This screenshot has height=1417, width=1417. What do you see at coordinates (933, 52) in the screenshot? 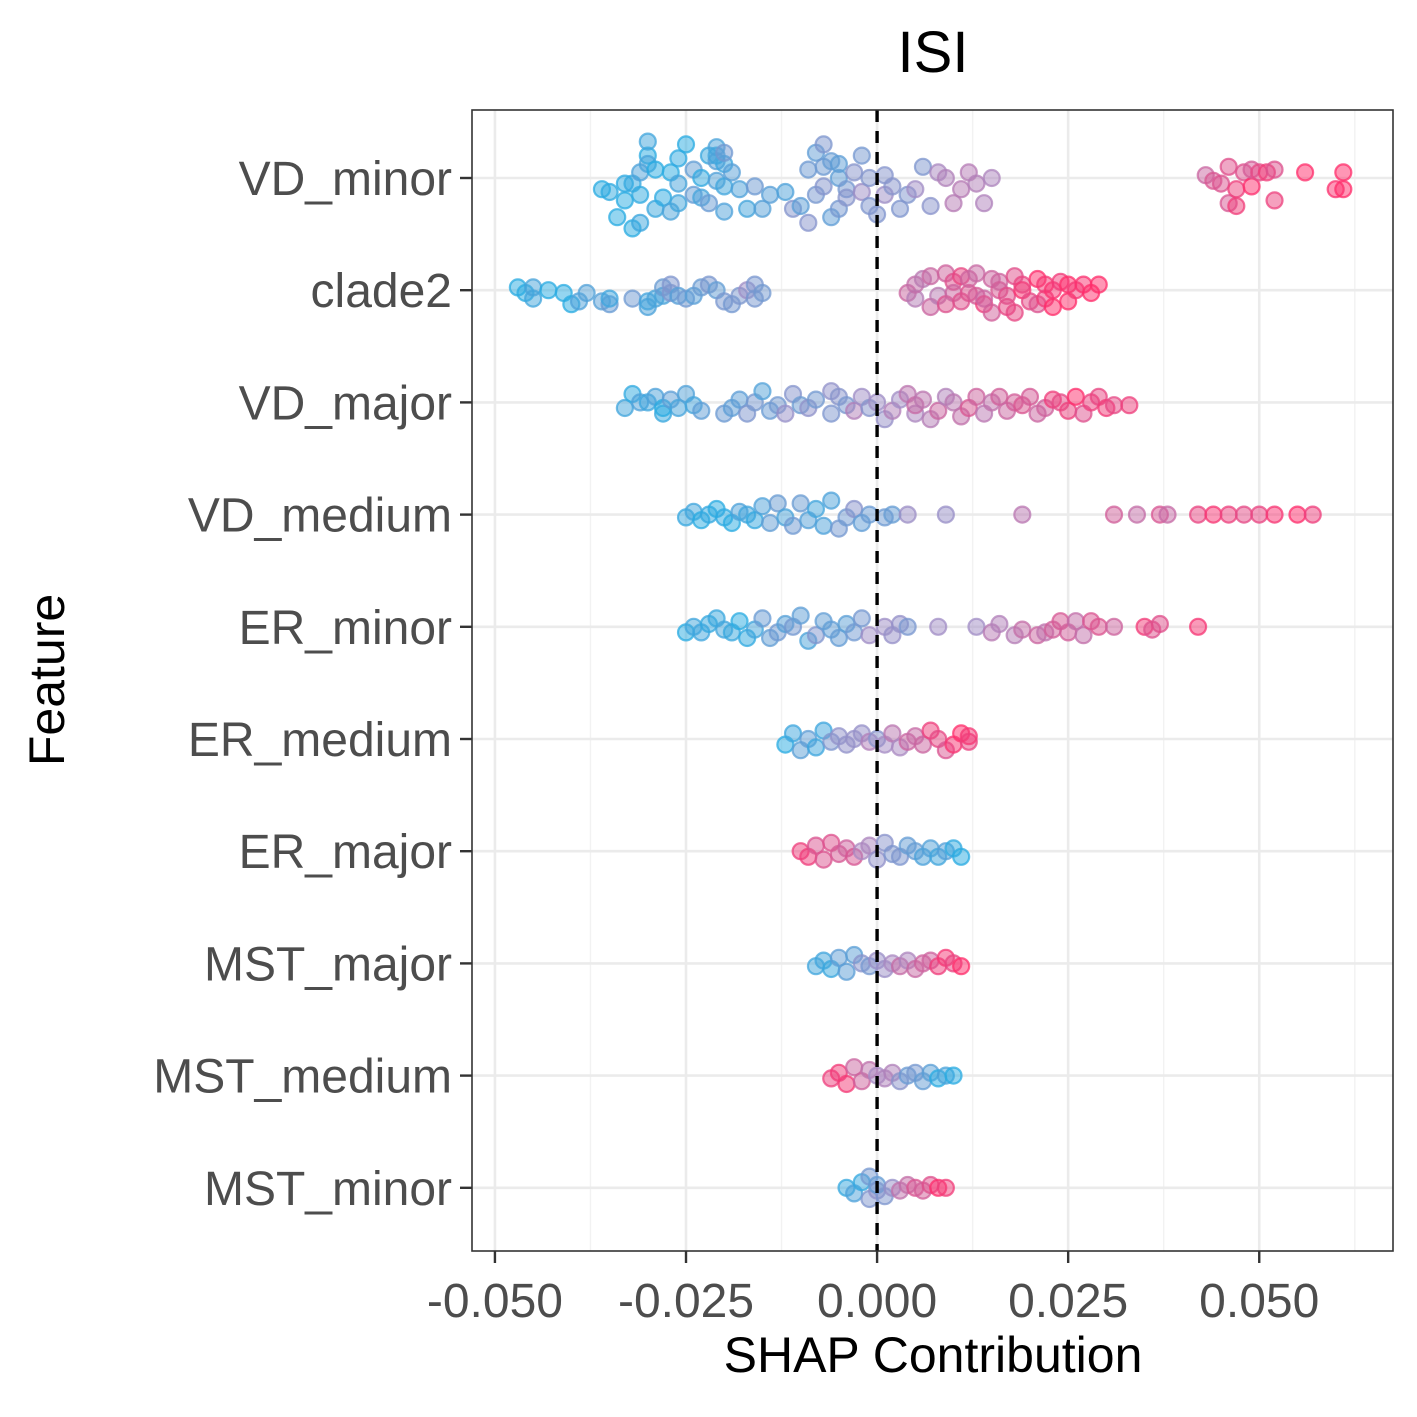
I see `chart-title: ISI` at bounding box center [933, 52].